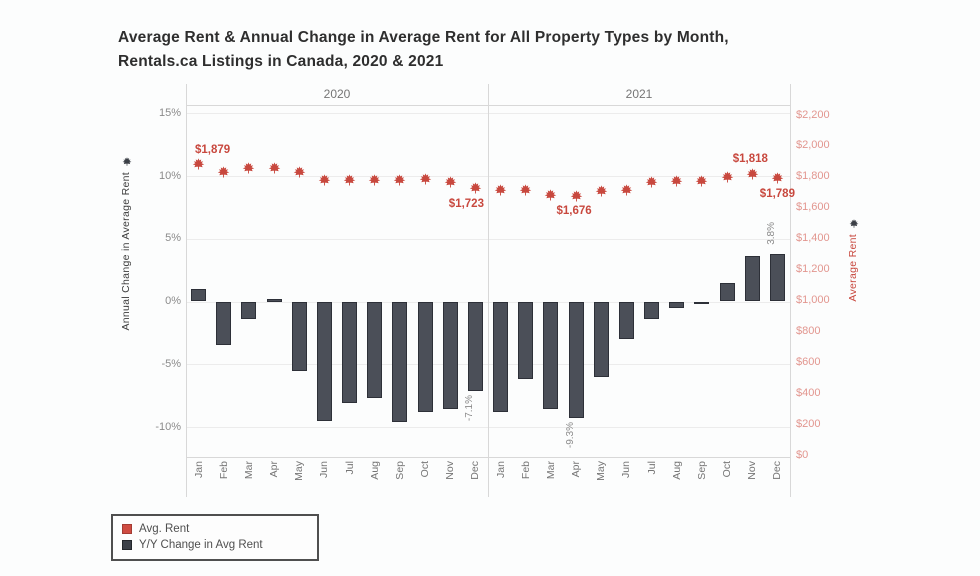  Describe the element at coordinates (274, 168) in the screenshot. I see `avg-rent-marker-2020-Apr` at that location.